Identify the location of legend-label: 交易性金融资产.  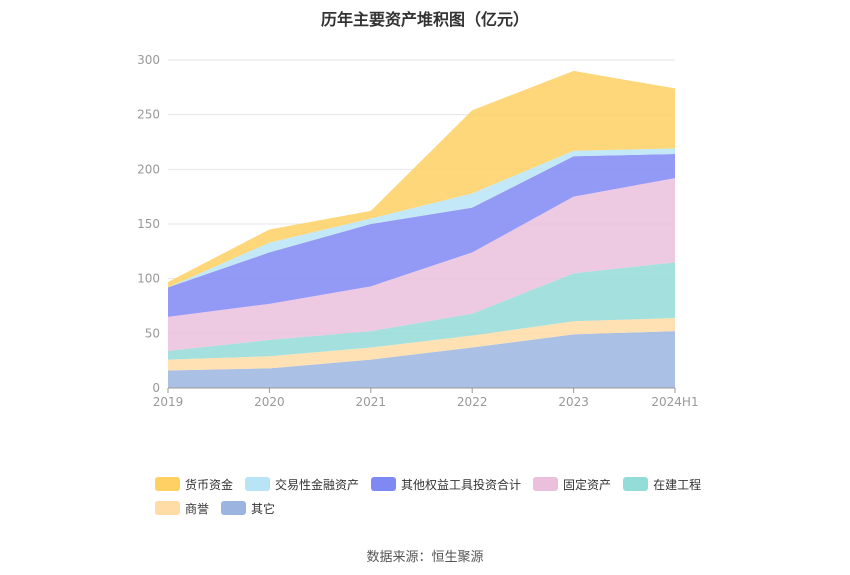
(317, 484).